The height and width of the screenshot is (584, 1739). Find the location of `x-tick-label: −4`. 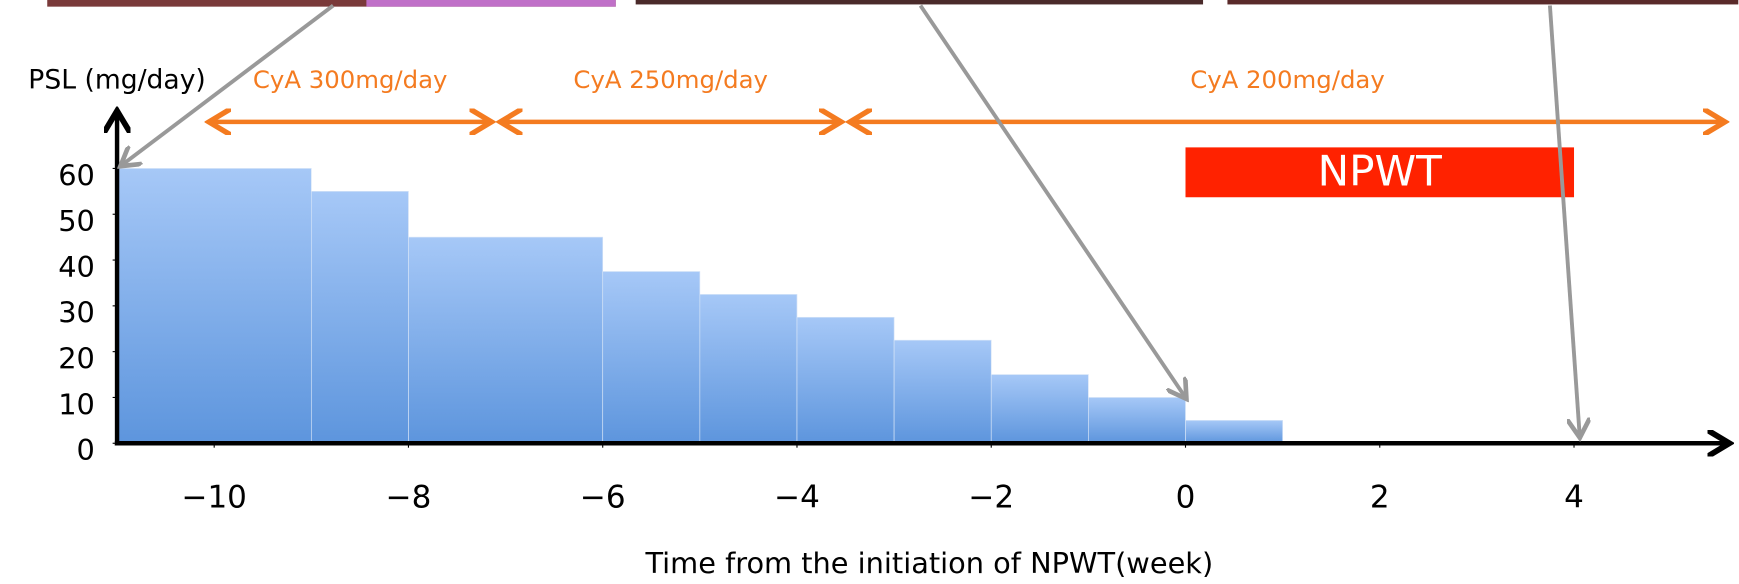

x-tick-label: −4 is located at coordinates (797, 498).